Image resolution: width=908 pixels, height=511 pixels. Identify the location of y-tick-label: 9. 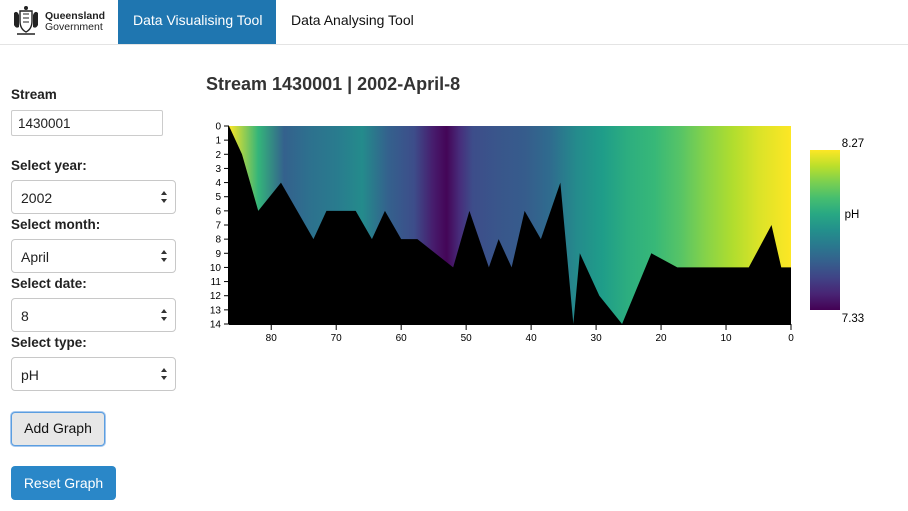
(218, 254).